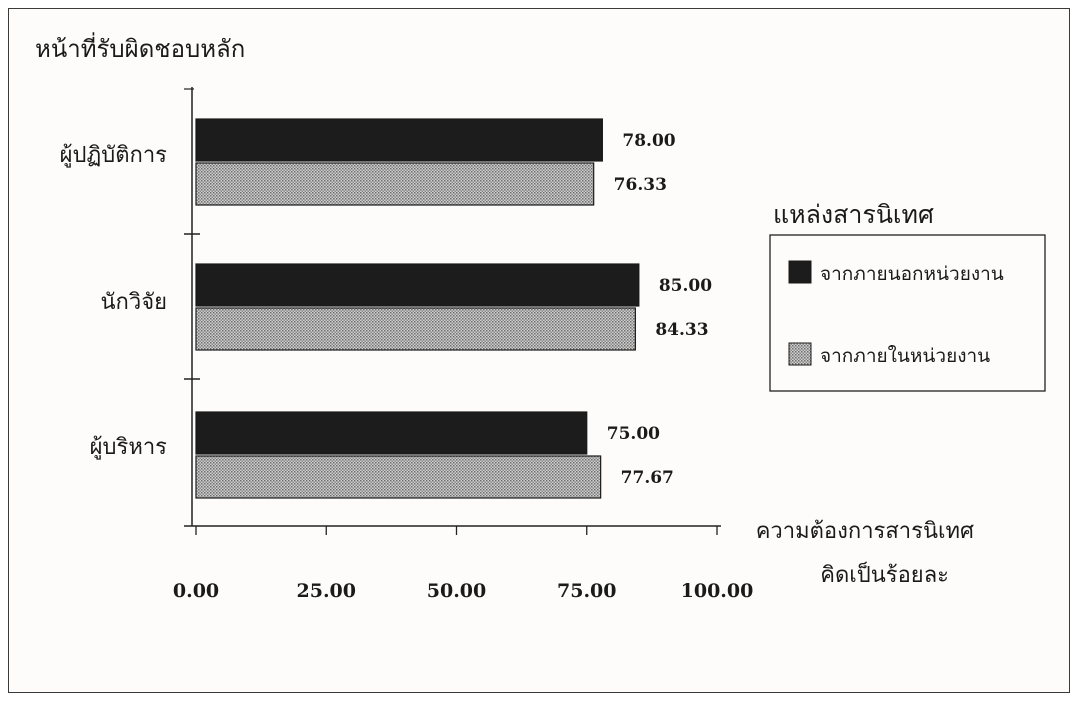 Image resolution: width=1082 pixels, height=702 pixels. Describe the element at coordinates (648, 141) in the screenshot. I see `data-label: 78.00` at that location.